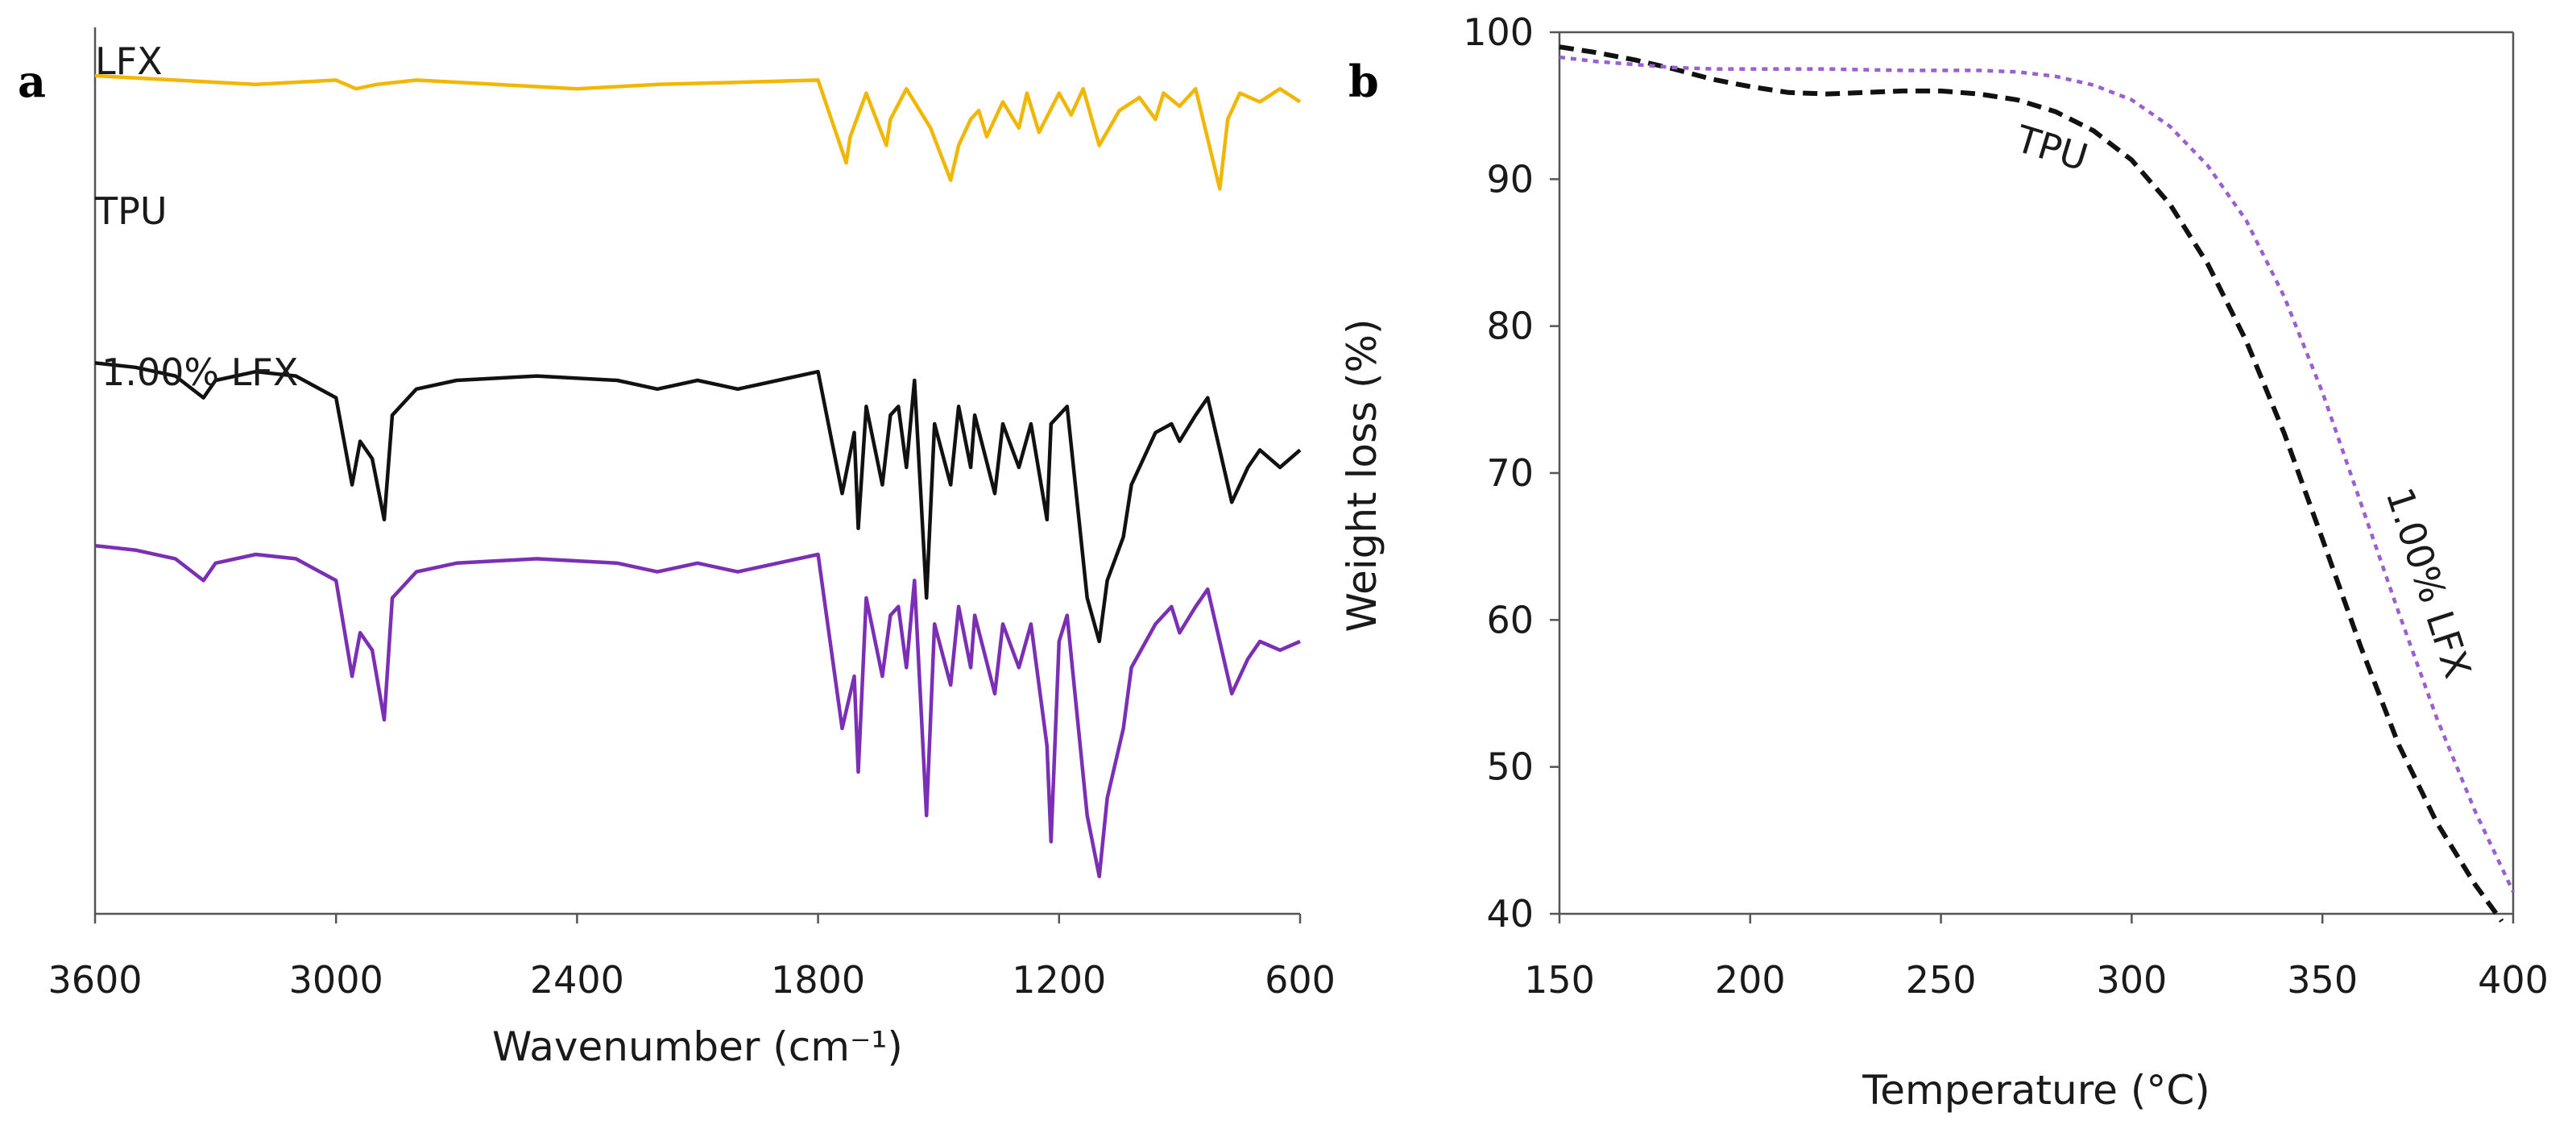 The height and width of the screenshot is (1133, 2576). I want to click on panel-a-series-lfx, so click(698, 132).